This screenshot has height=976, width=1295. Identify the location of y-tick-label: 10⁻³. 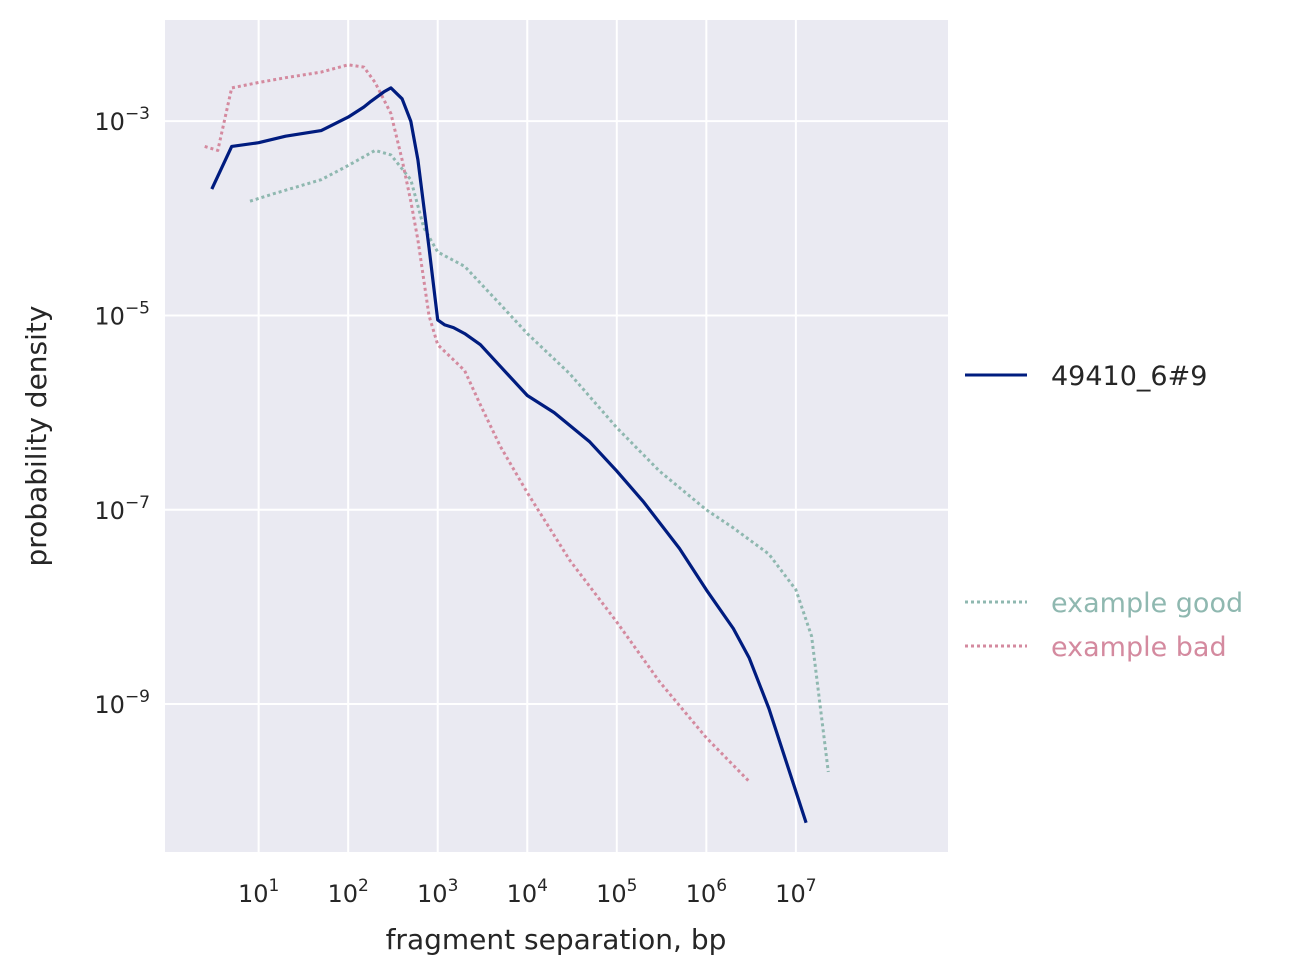
(122, 120).